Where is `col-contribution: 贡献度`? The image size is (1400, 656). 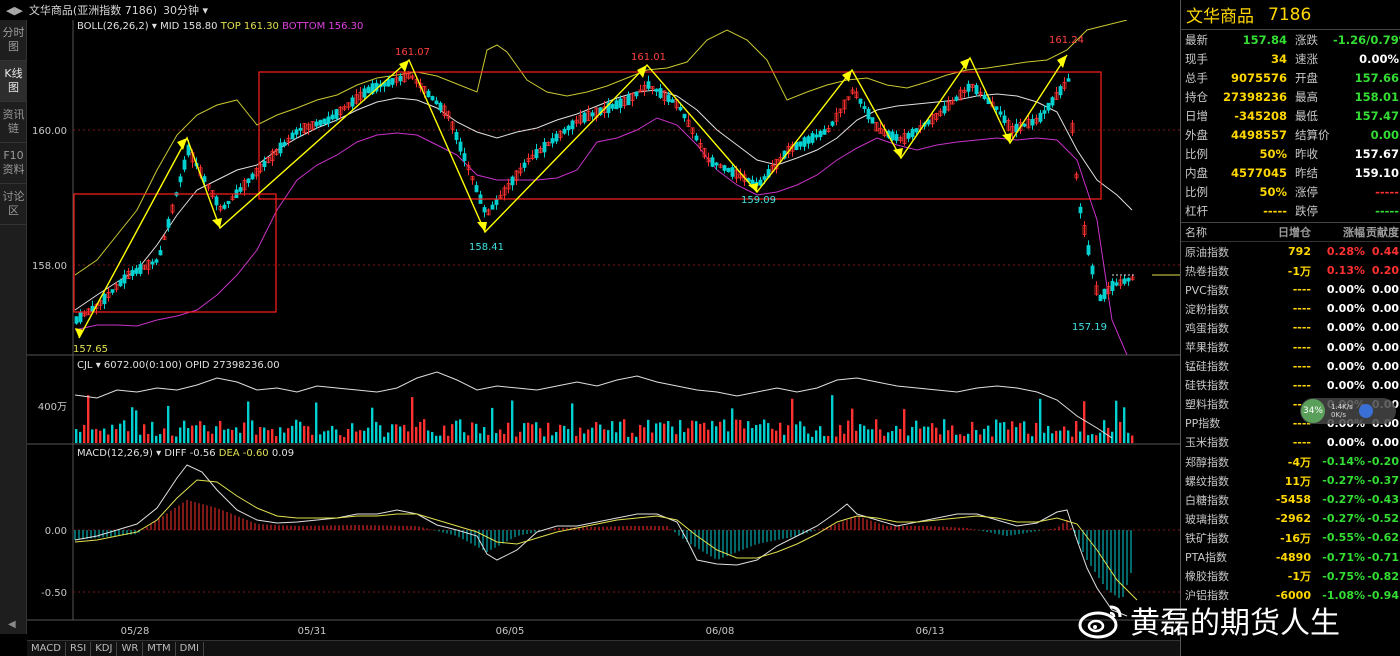 col-contribution: 贡献度 is located at coordinates (1382, 232).